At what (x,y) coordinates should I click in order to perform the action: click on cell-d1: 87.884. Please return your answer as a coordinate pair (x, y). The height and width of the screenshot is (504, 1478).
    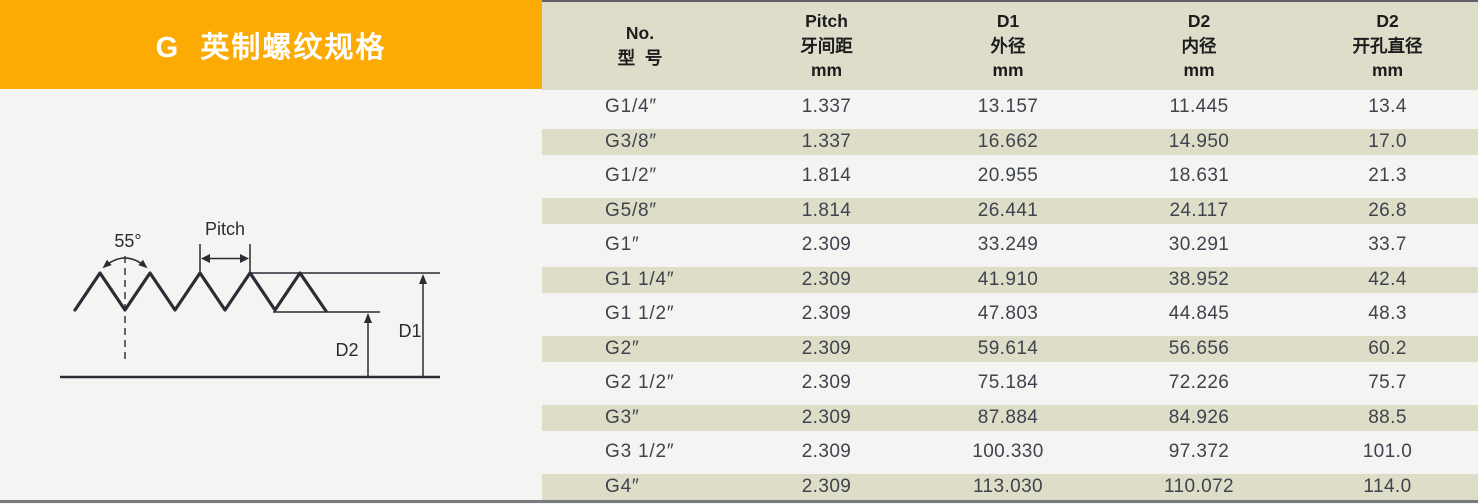
    Looking at the image, I should click on (1008, 417).